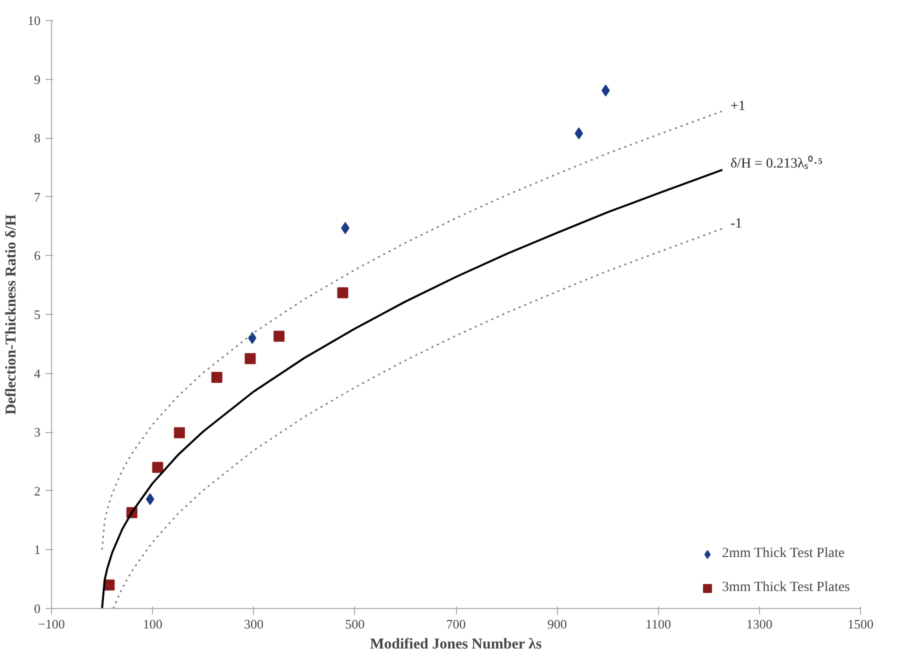  Describe the element at coordinates (12, 314) in the screenshot. I see `y-axis-title: Deflection-Thickness Ratio δ/H` at that location.